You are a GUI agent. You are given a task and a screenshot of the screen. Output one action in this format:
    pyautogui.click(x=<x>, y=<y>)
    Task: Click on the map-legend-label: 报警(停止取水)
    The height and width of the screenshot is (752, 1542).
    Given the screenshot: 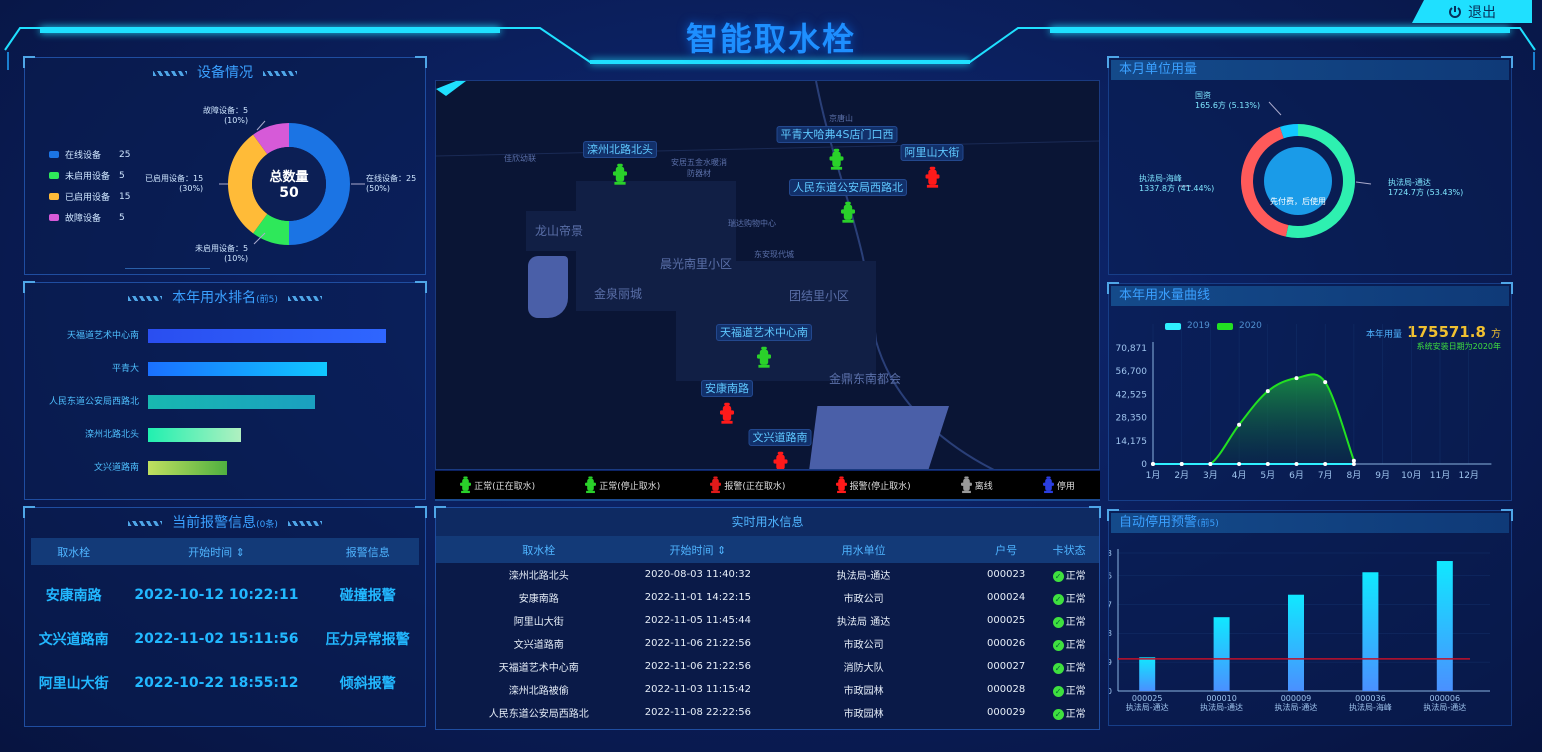 What is the action you would take?
    pyautogui.click(x=880, y=486)
    